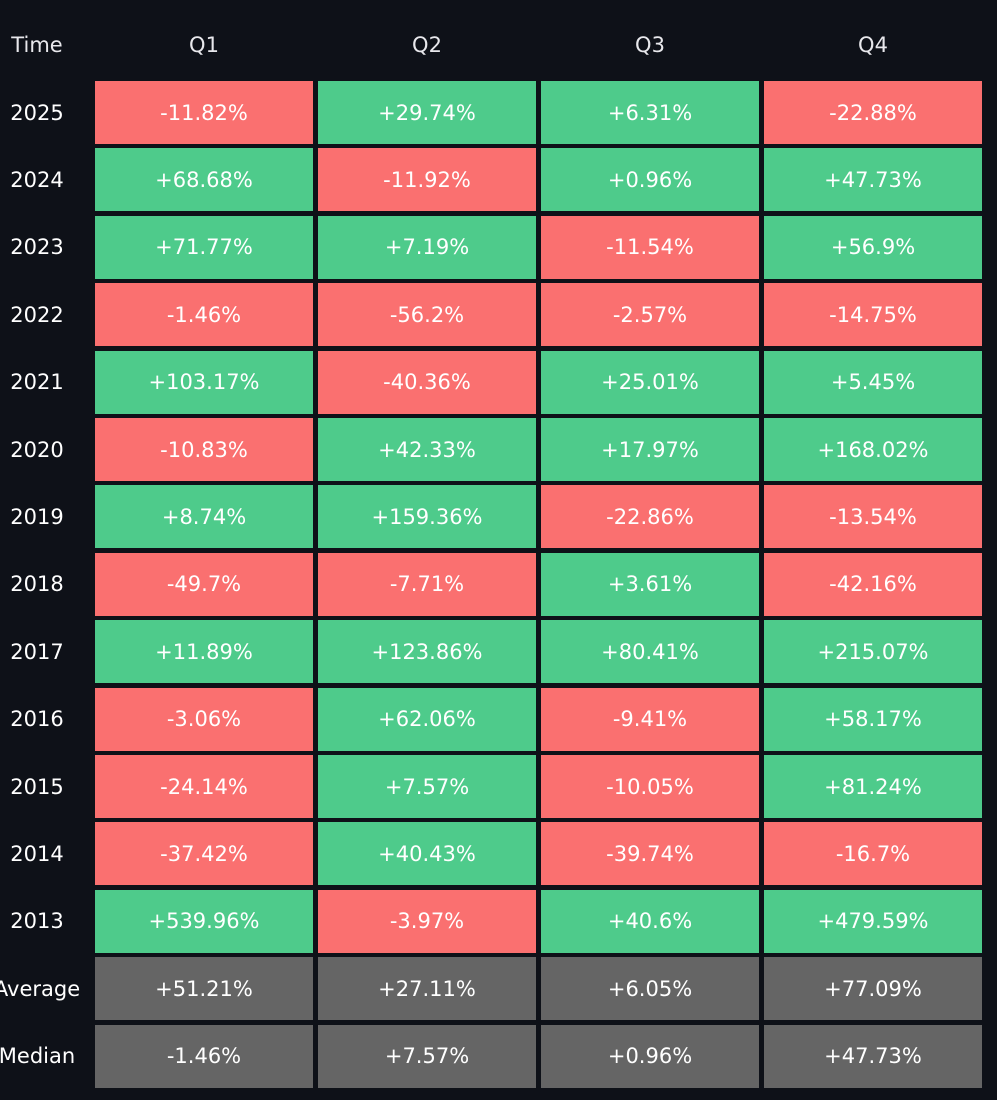  What do you see at coordinates (873, 180) in the screenshot?
I see `return-cell: +47.73%` at bounding box center [873, 180].